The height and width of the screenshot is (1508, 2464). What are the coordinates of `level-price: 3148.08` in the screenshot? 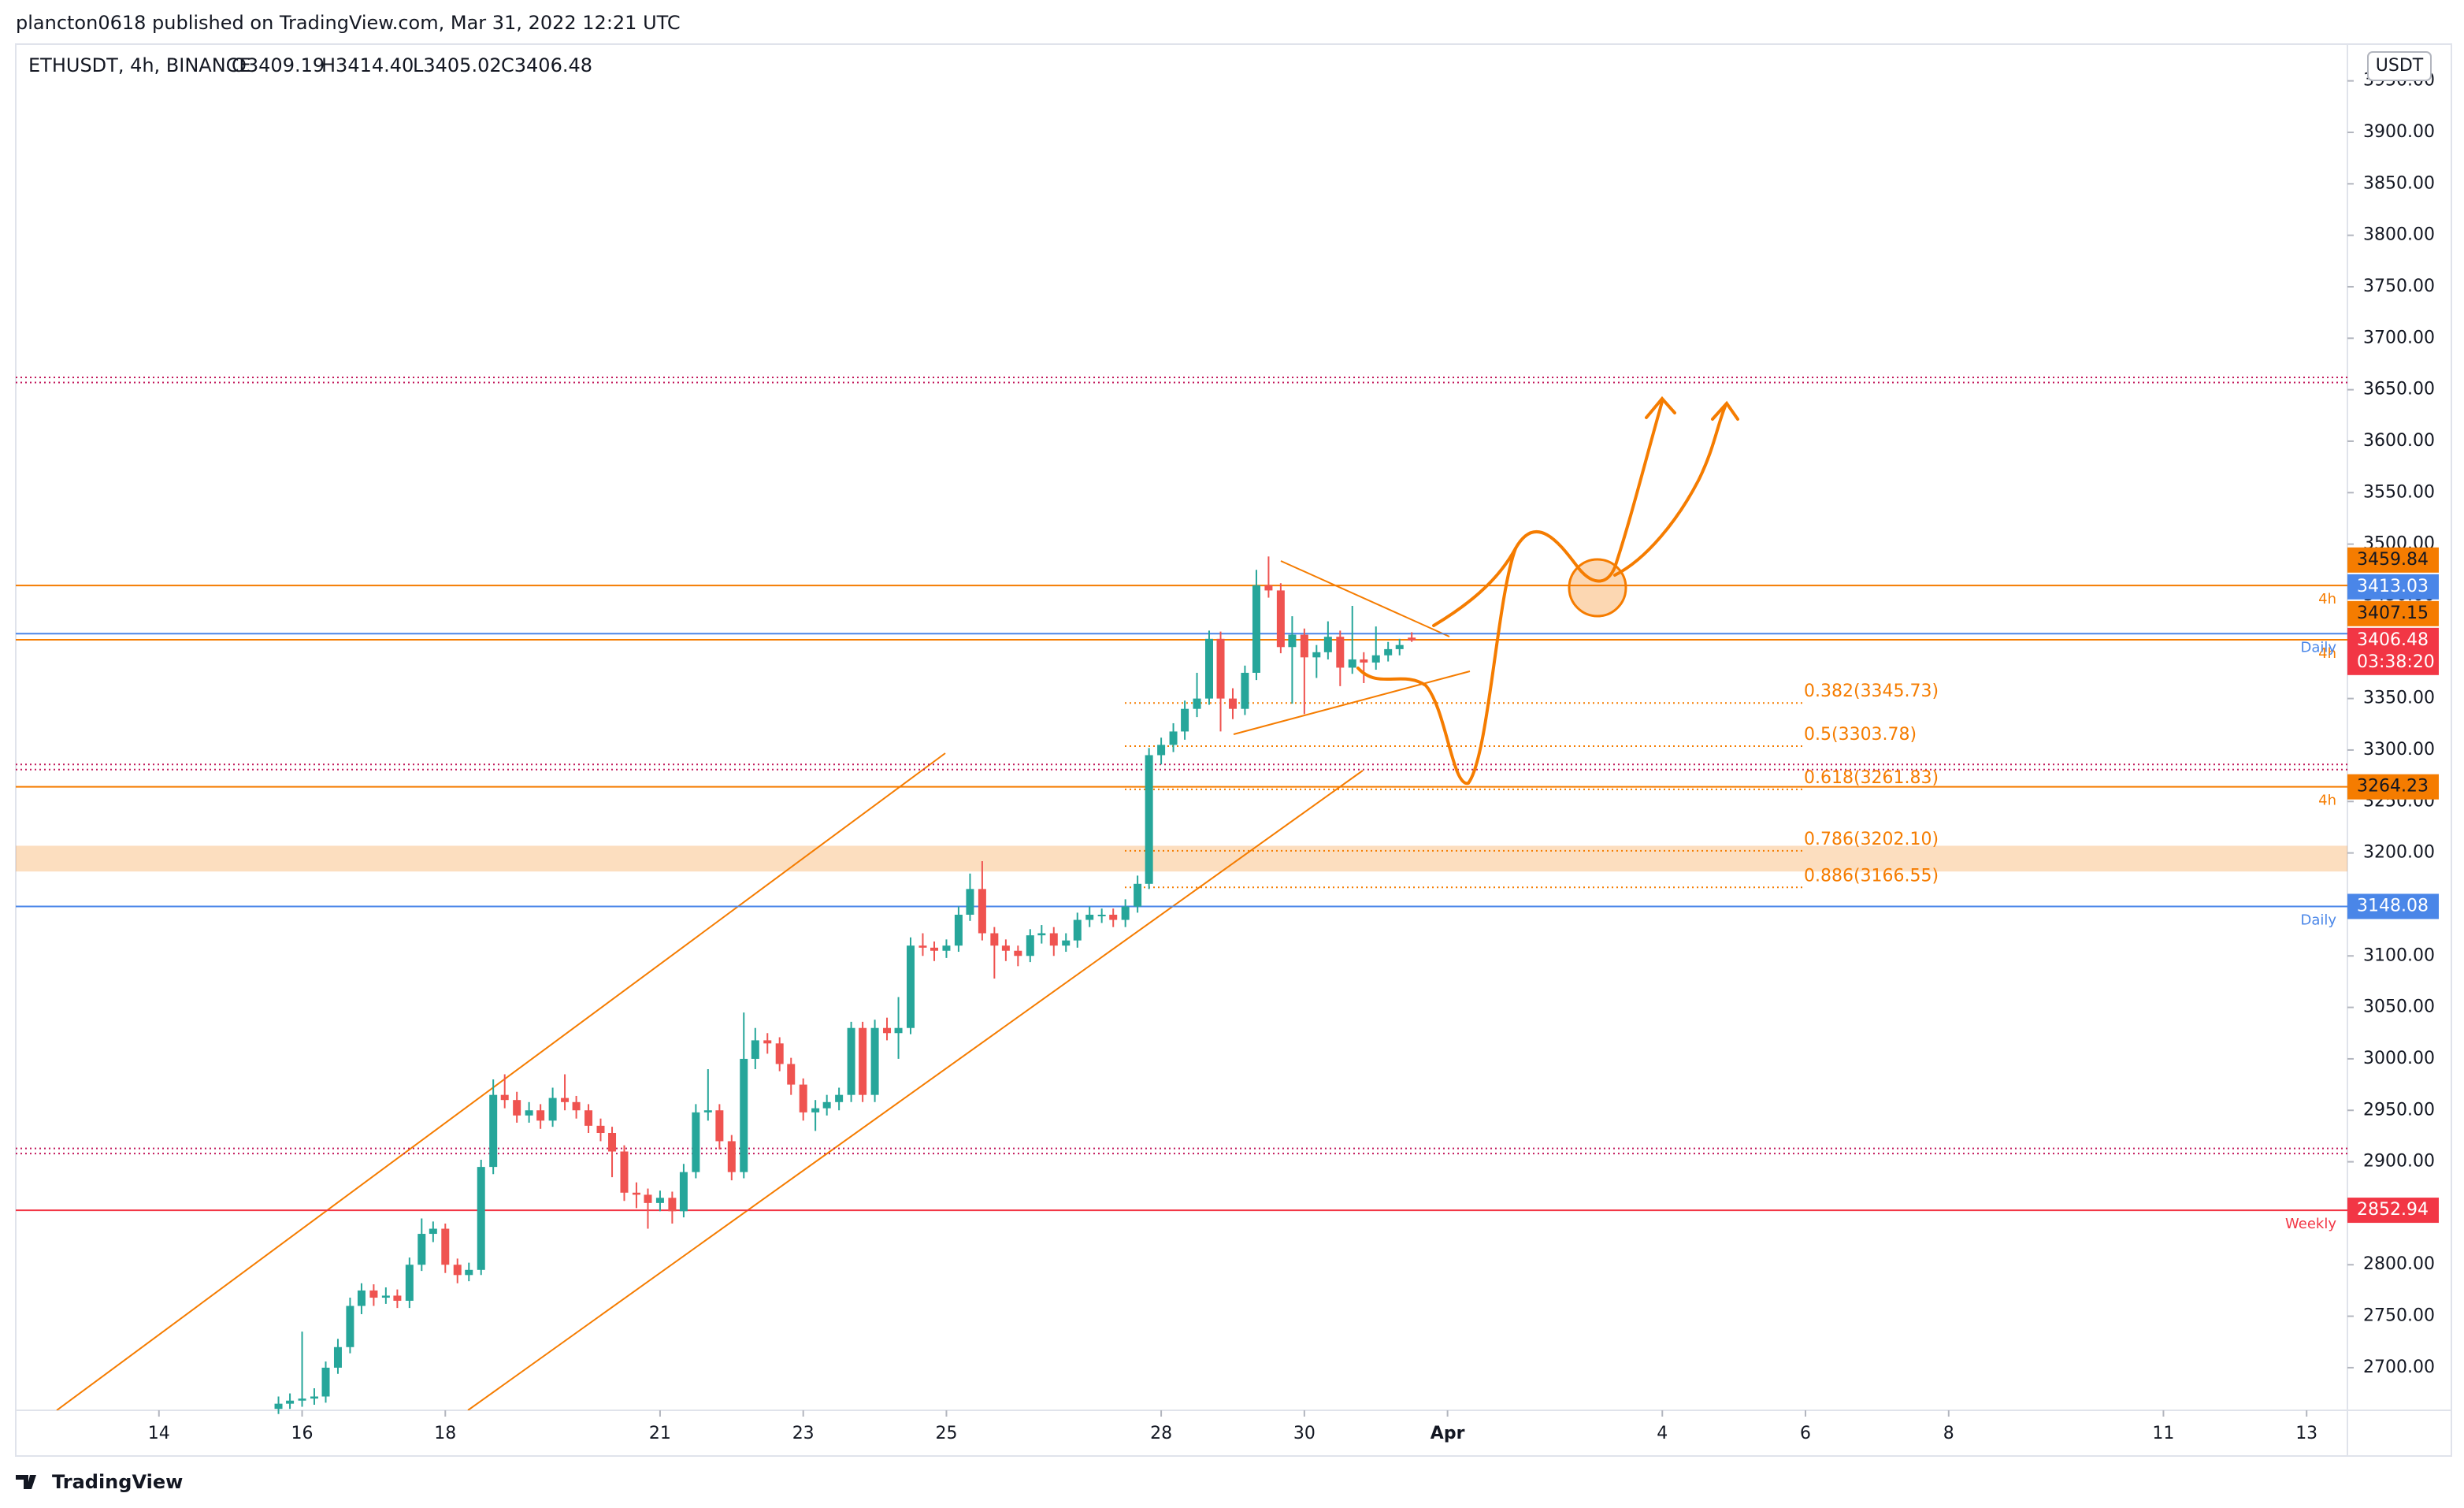 It's located at (2393, 906).